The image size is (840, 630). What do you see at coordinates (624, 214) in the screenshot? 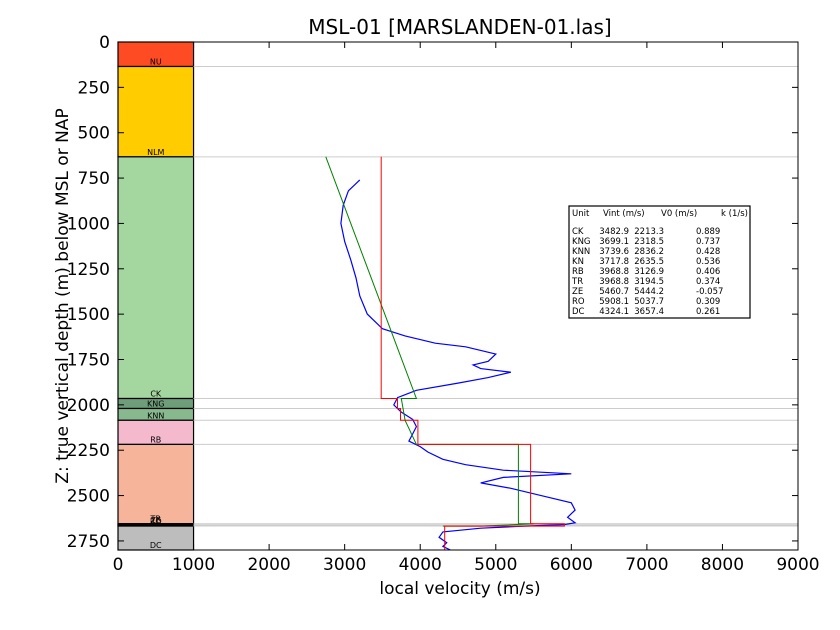
I see `legend-header: Vint (m/s)` at bounding box center [624, 214].